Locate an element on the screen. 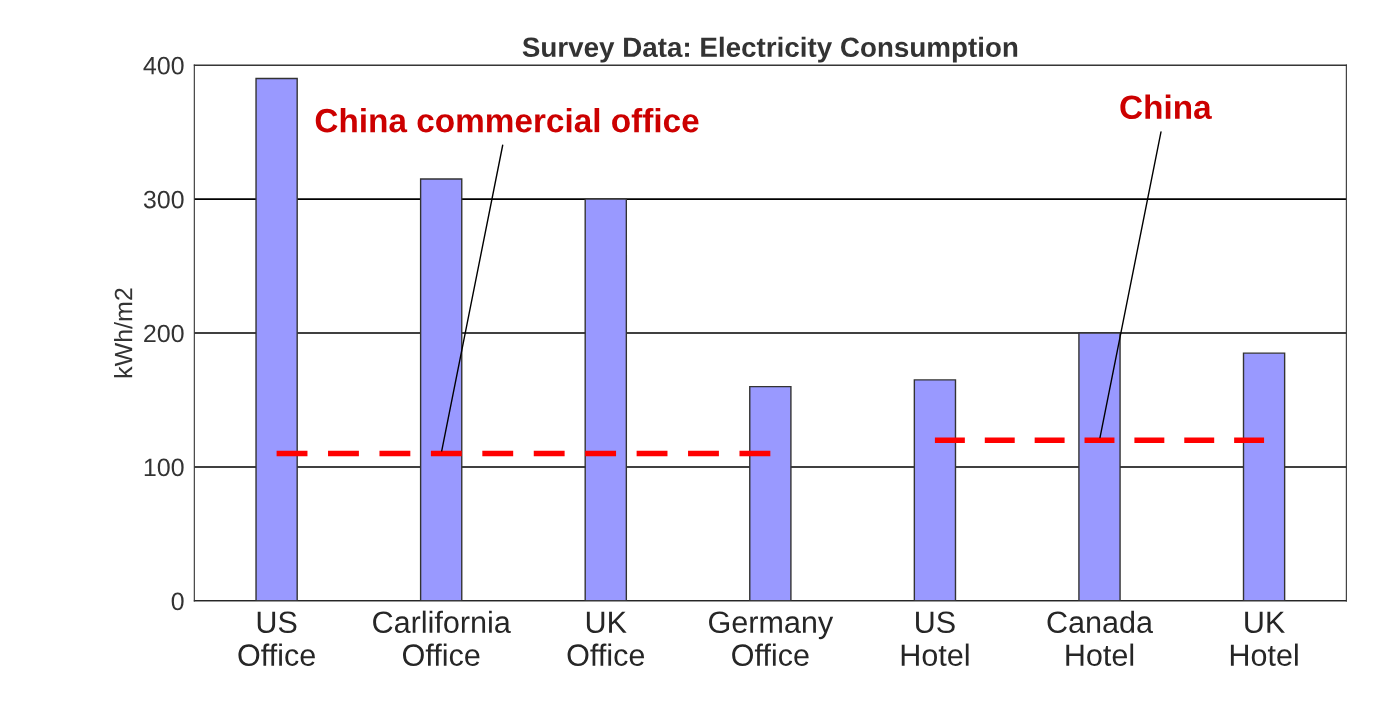  x-tick-label: UK Office is located at coordinates (606, 638).